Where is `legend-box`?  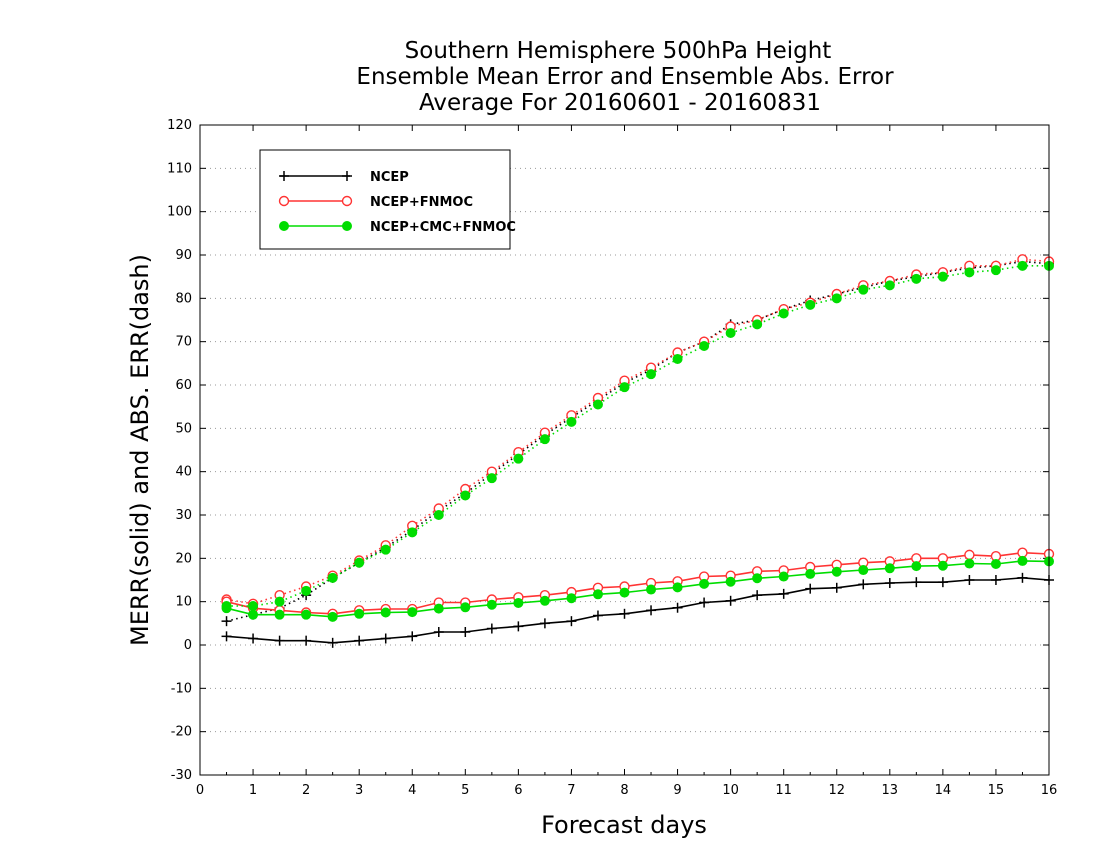
legend-box is located at coordinates (385, 199).